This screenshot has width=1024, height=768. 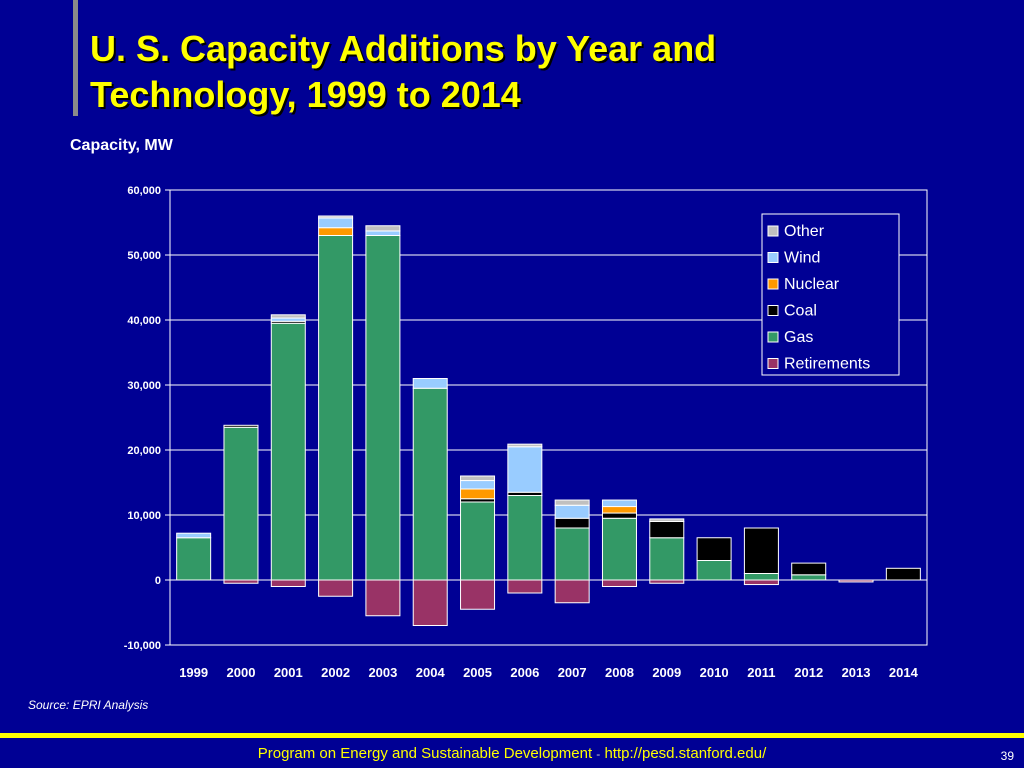 I want to click on bar-gas-2010, so click(x=714, y=570).